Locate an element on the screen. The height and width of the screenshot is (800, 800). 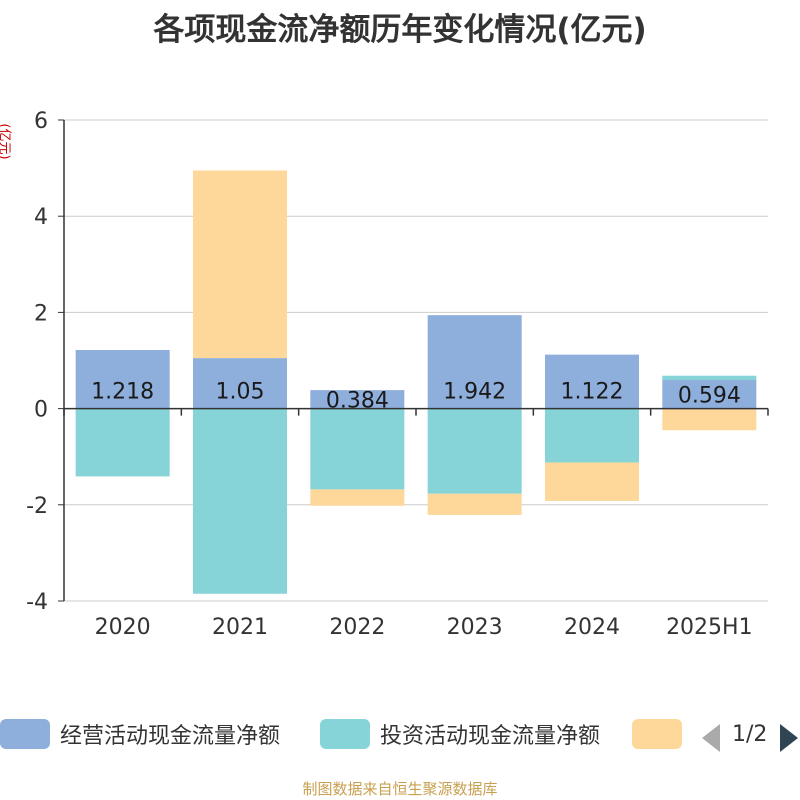
data-source-note: 制图数据来自恒生聚源数据库 is located at coordinates (400, 789).